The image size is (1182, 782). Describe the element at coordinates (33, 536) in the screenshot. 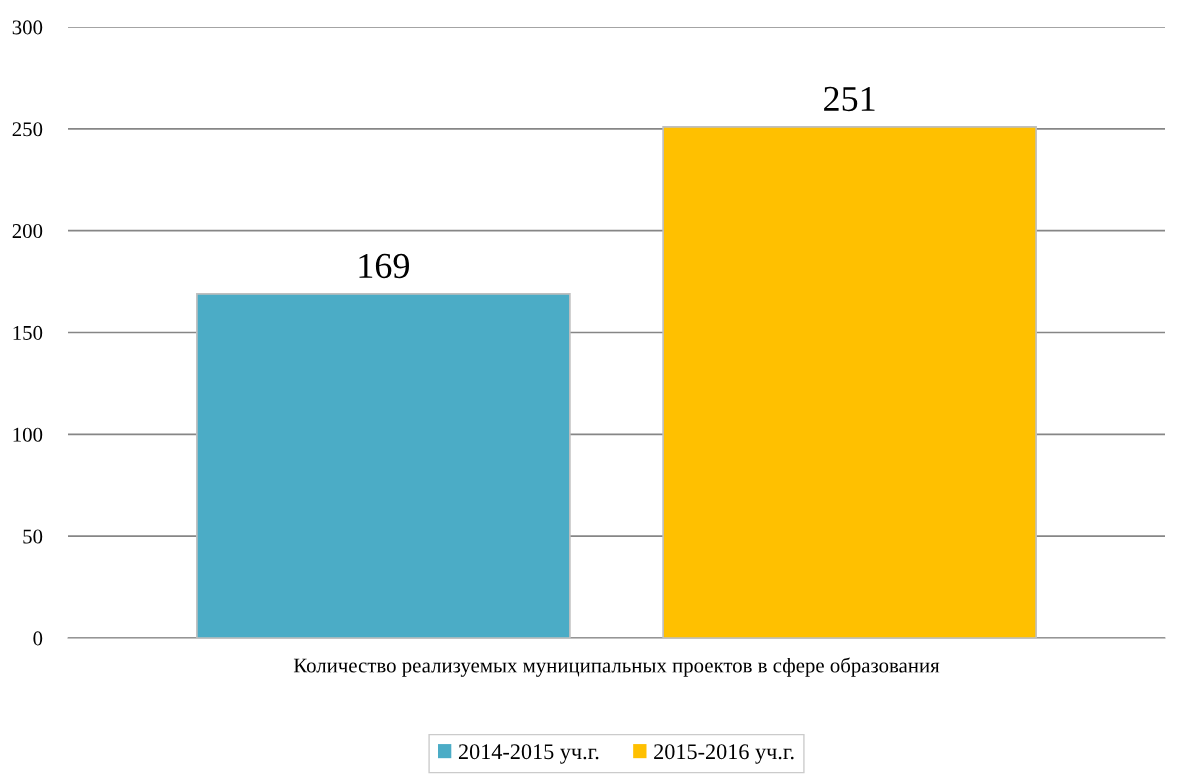

I see `y-tick-label: 50` at that location.